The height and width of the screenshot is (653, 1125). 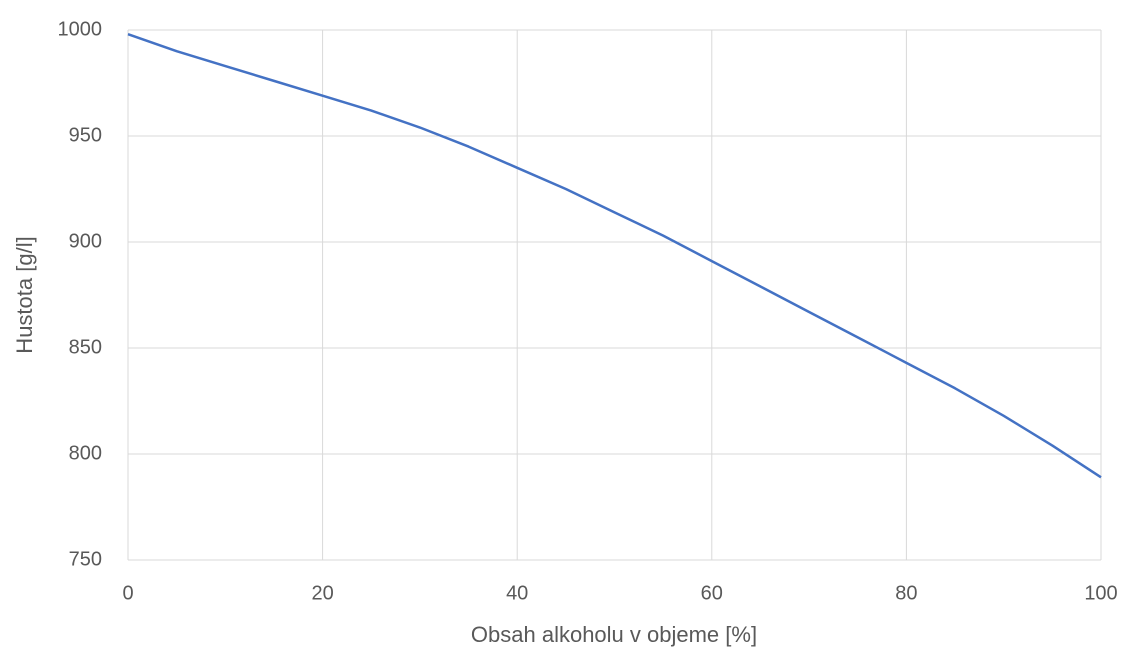 What do you see at coordinates (85, 453) in the screenshot?
I see `y-tick-label: 800` at bounding box center [85, 453].